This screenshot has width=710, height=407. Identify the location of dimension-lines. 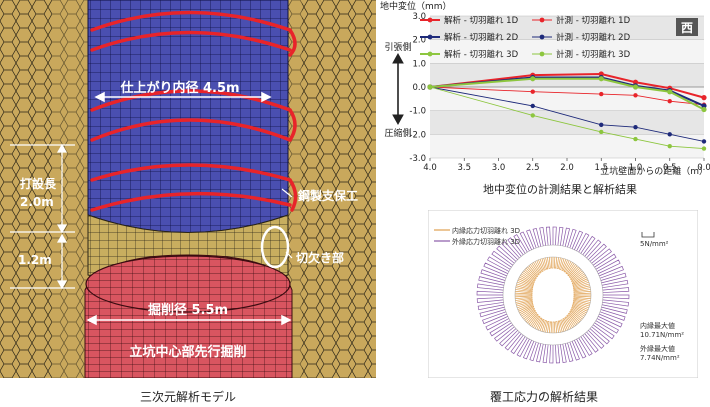
(42, 216).